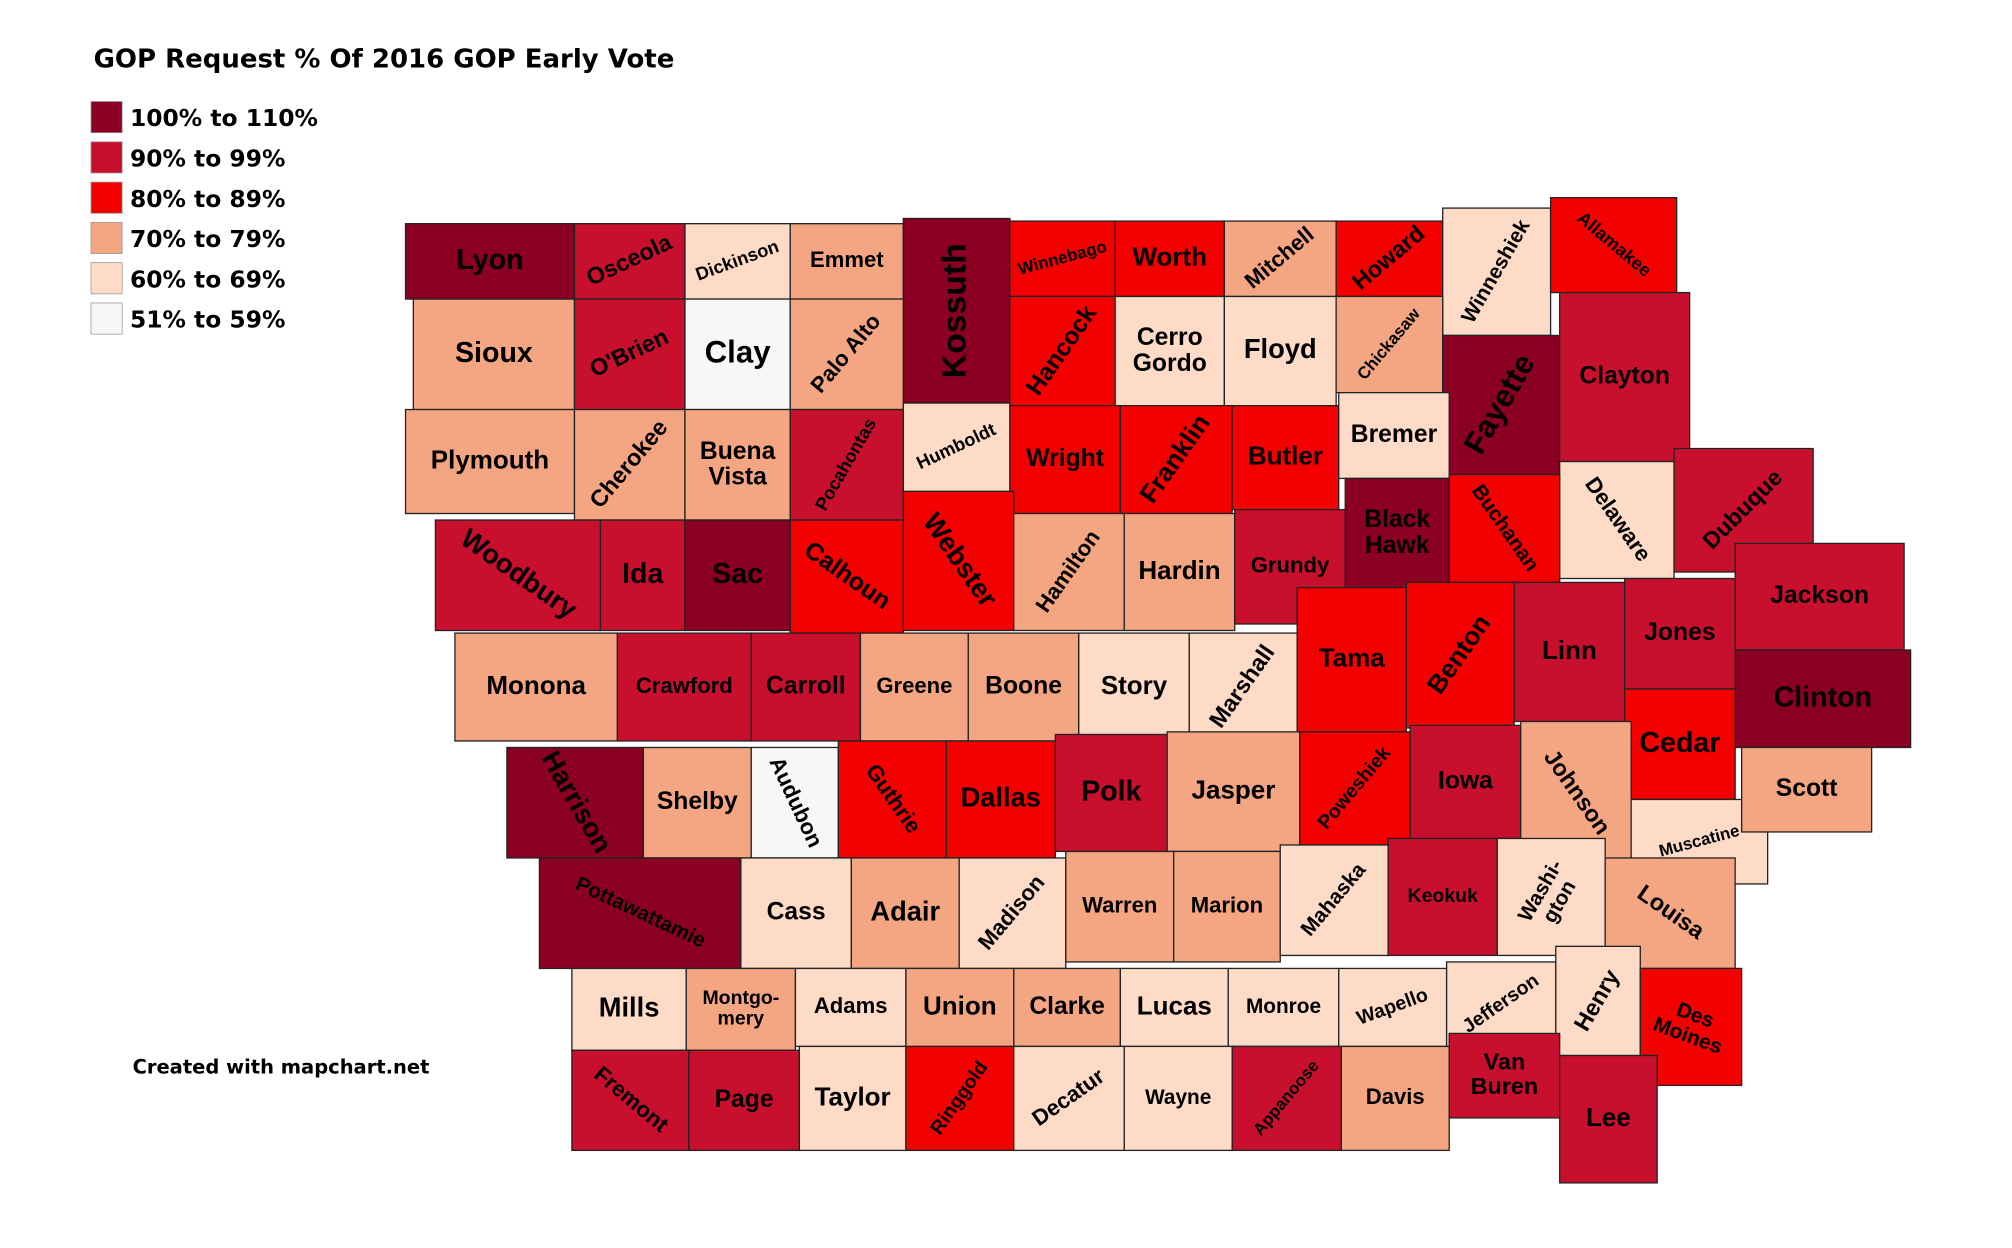 The height and width of the screenshot is (1248, 2012). I want to click on legend-label: 51% to 59%, so click(207, 320).